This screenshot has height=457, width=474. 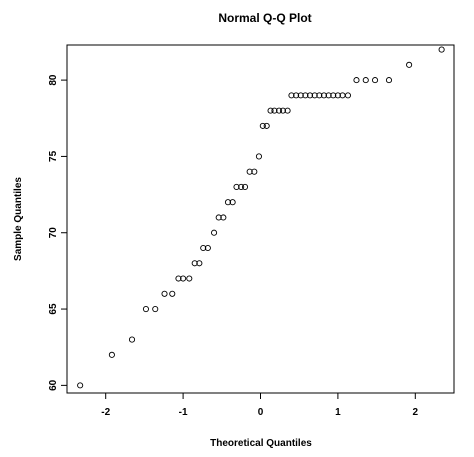 I want to click on x-tick-label: 0, so click(x=261, y=412).